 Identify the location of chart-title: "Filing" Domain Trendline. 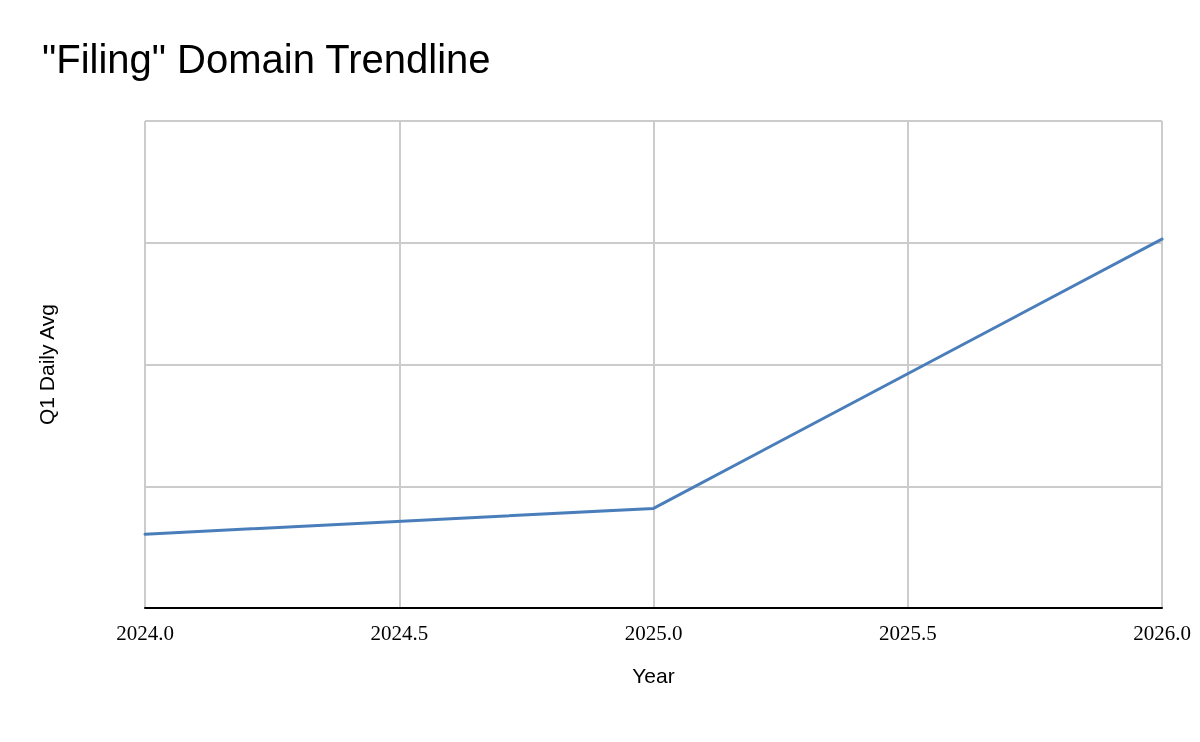
(266, 59).